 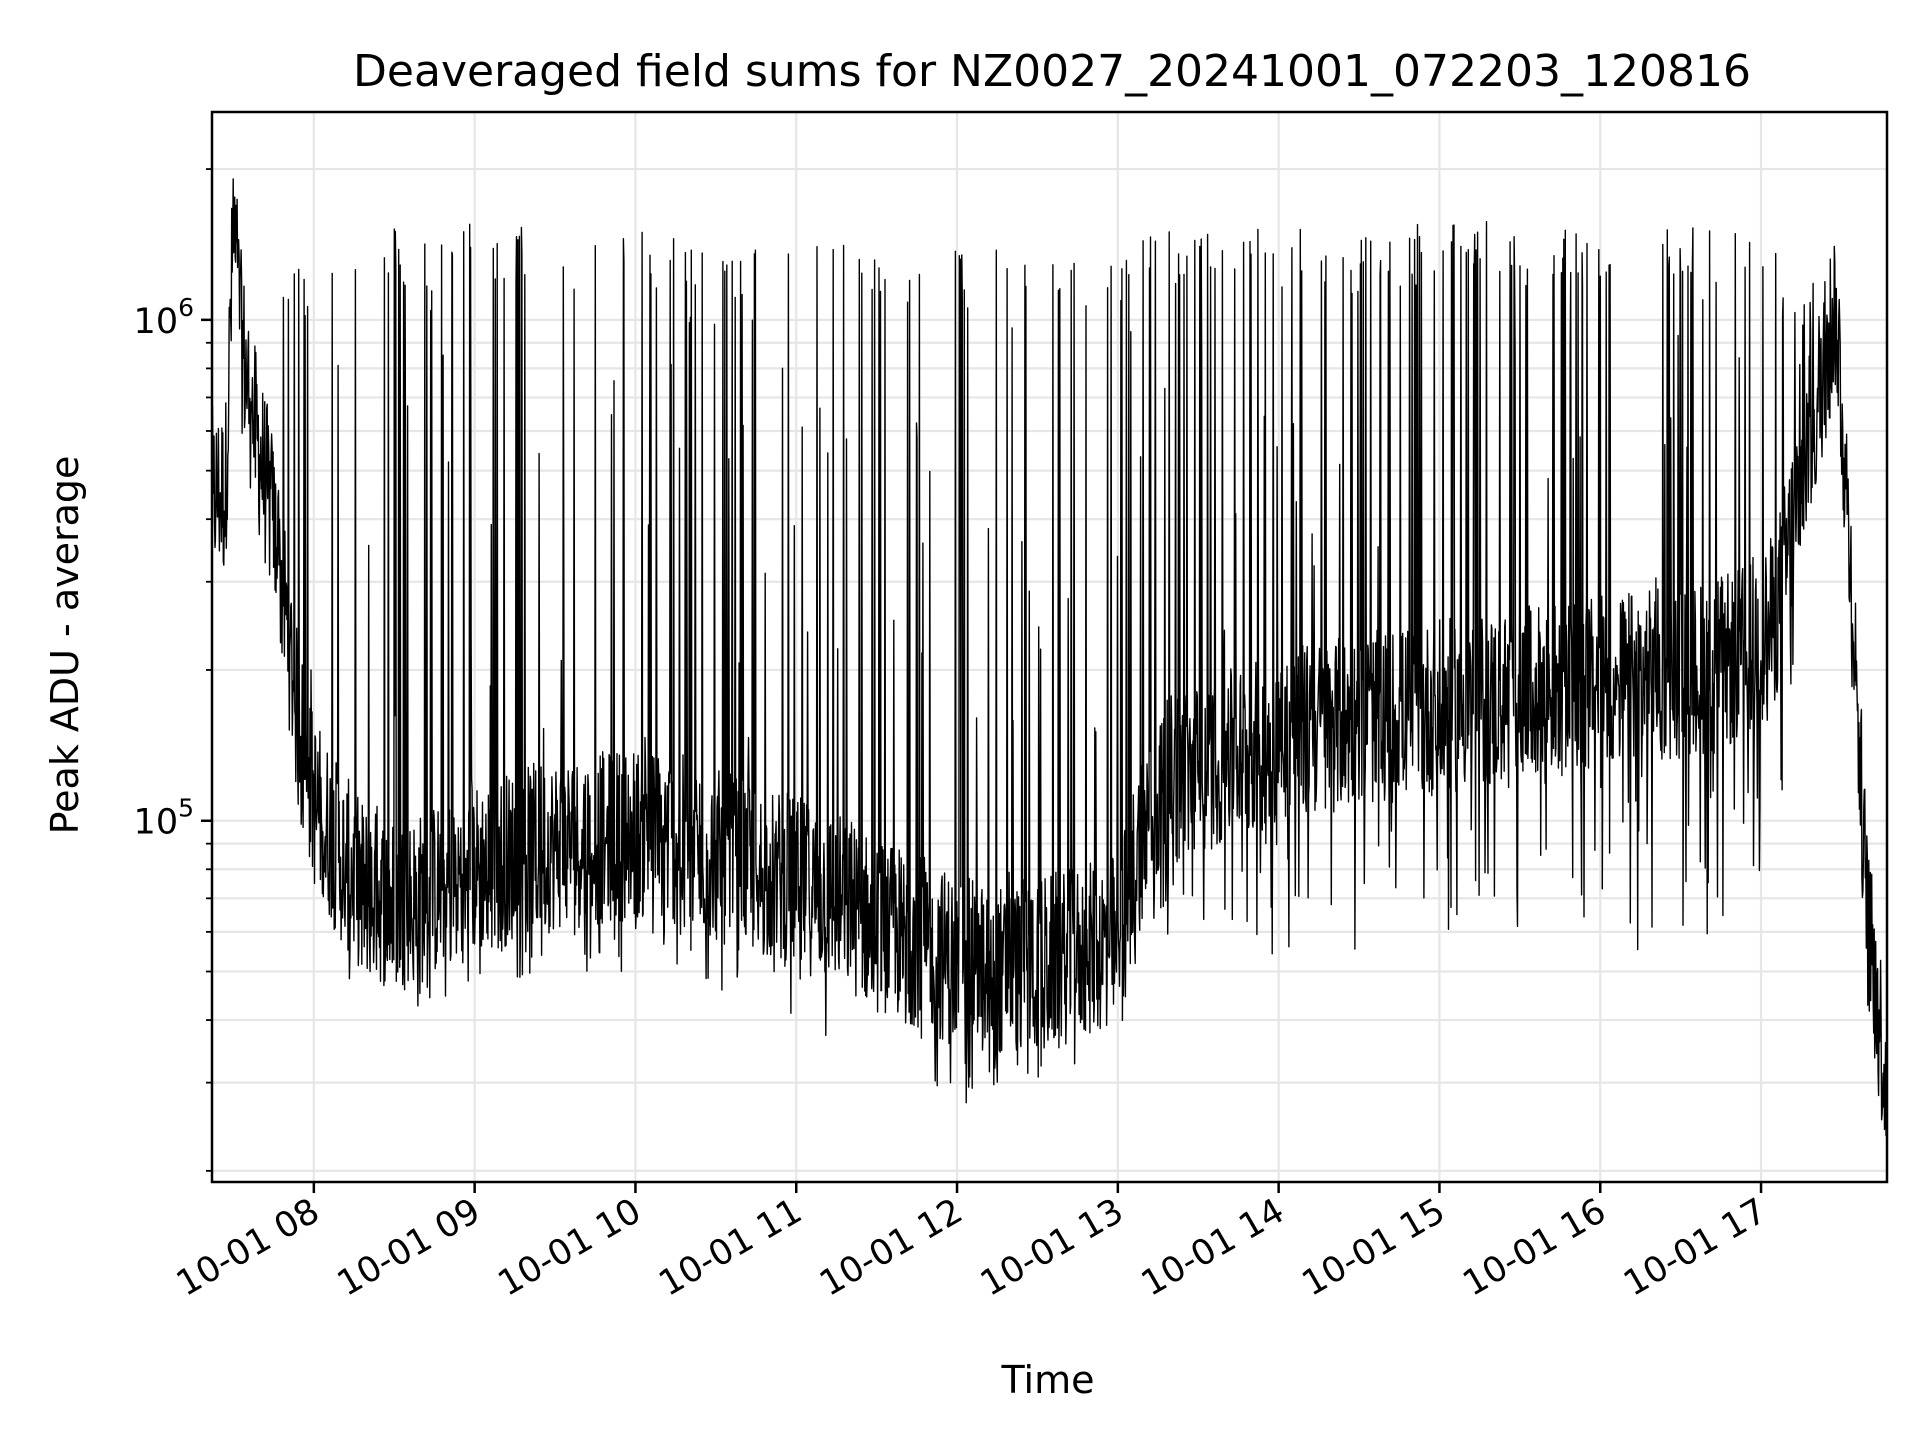 I want to click on x-tick-label: 10-01 08, so click(x=248, y=1247).